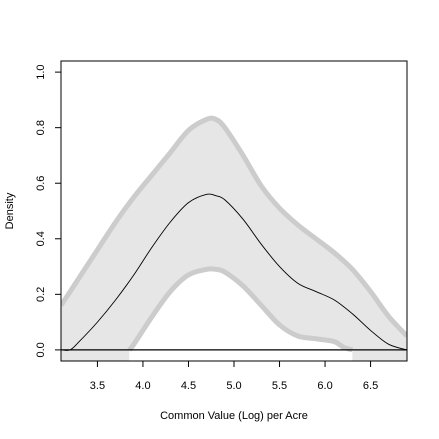  Describe the element at coordinates (324, 386) in the screenshot. I see `x-tick-label: 6.0` at that location.